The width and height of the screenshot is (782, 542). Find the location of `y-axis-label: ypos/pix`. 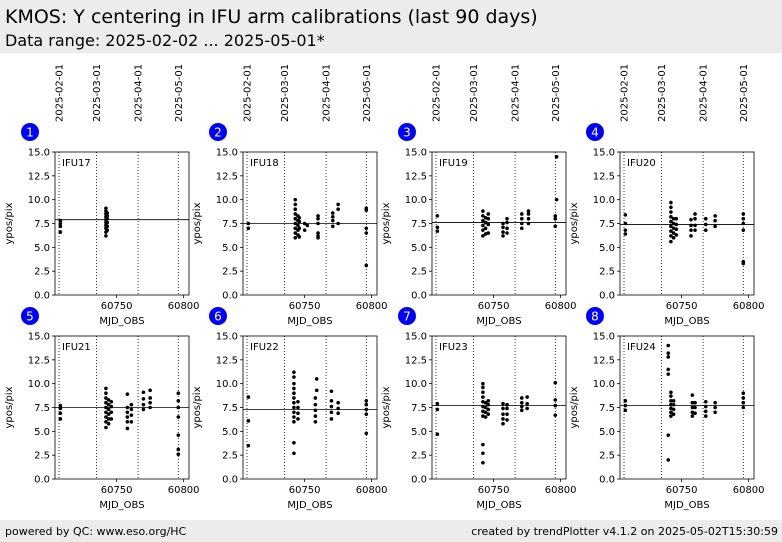

y-axis-label: ypos/pix is located at coordinates (574, 407).